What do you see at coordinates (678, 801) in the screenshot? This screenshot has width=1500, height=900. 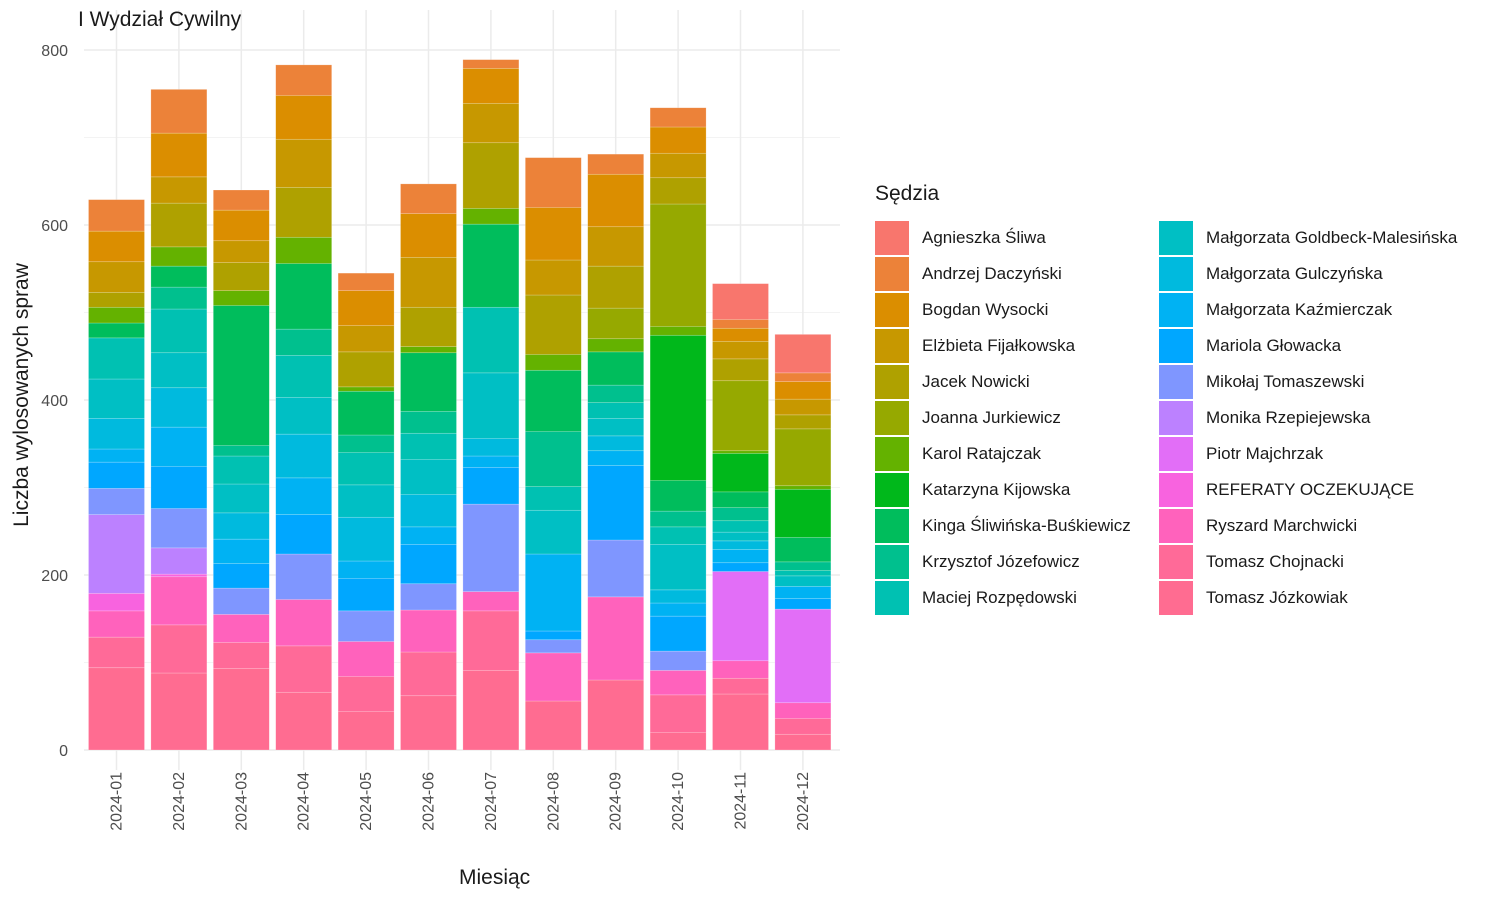 I see `x-tick-label: 2024-10` at bounding box center [678, 801].